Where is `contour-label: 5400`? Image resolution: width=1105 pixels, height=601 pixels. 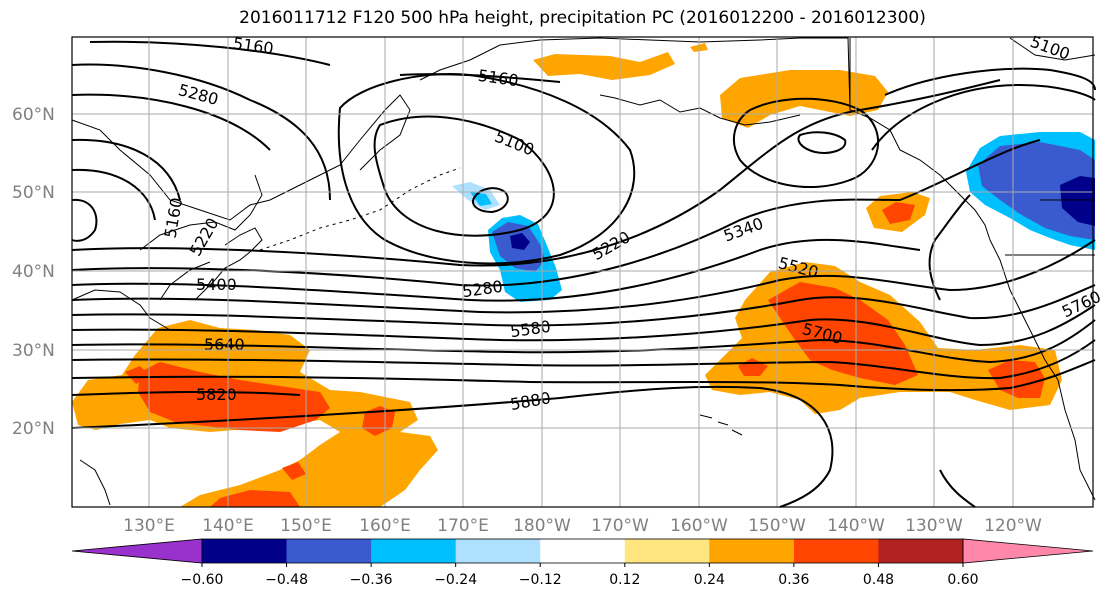
contour-label: 5400 is located at coordinates (216, 284).